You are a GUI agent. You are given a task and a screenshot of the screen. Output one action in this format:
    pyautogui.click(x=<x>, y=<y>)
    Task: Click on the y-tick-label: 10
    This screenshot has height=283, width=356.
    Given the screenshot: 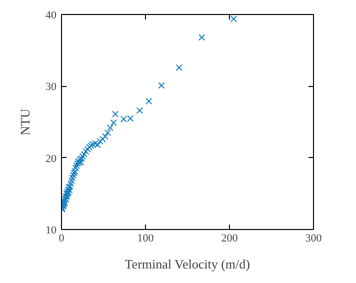 What is the action you would take?
    pyautogui.click(x=51, y=230)
    